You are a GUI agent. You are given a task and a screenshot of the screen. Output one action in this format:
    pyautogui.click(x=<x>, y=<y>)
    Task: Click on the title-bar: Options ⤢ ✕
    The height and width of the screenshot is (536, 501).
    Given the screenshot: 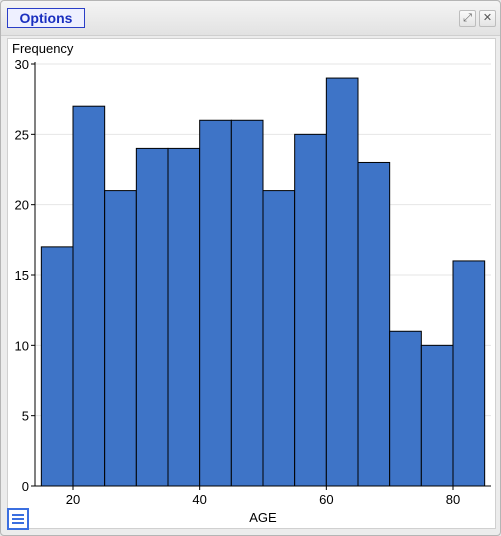 What is the action you would take?
    pyautogui.click(x=250, y=18)
    